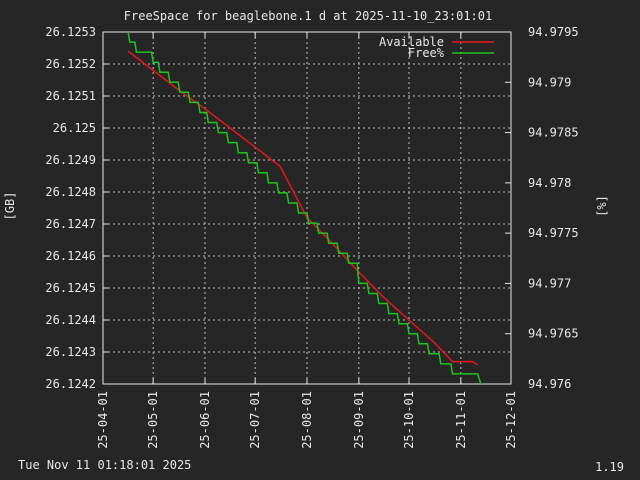 This screenshot has height=480, width=640. I want to click on y-left-tick-label: 26.1244, so click(70, 320).